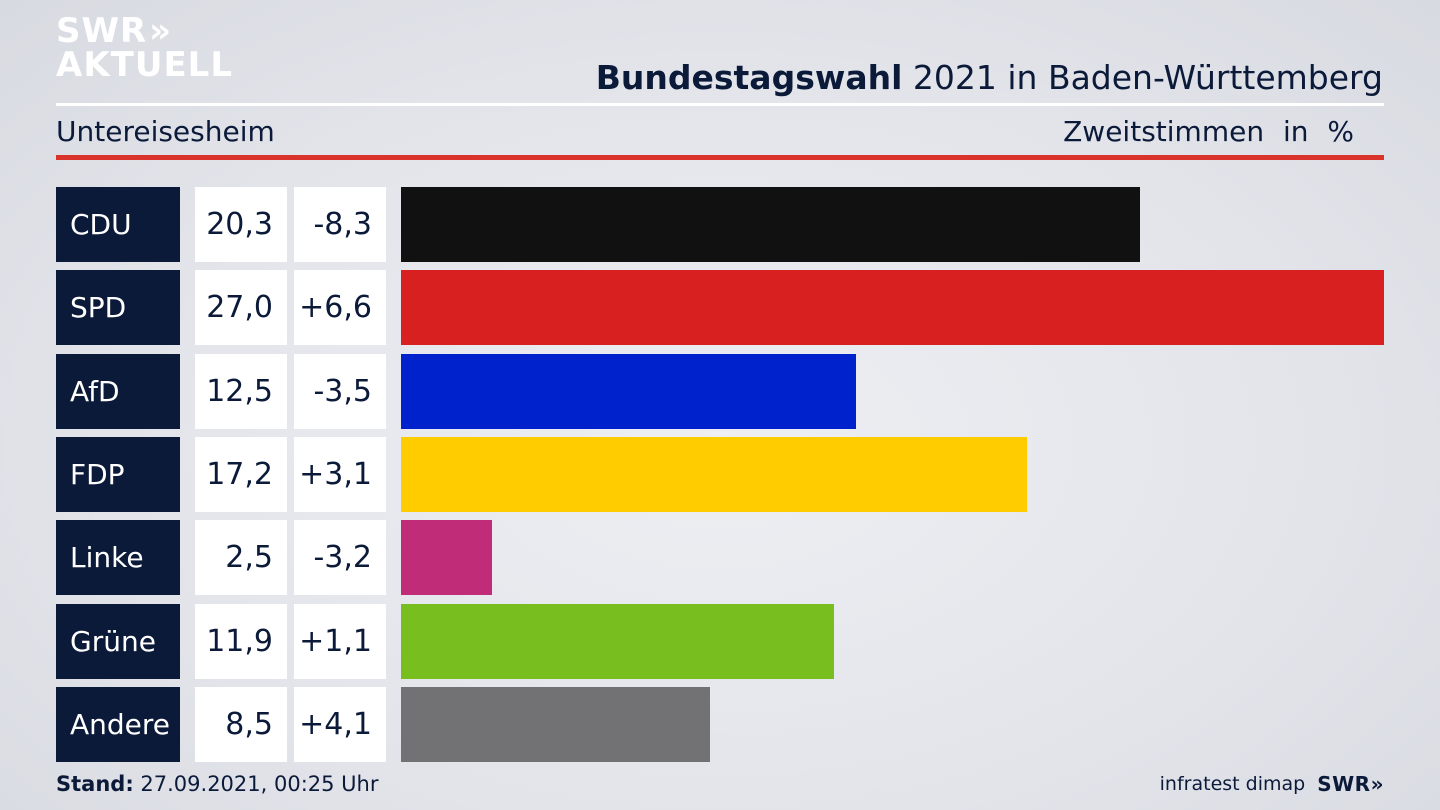 This screenshot has width=1440, height=810. What do you see at coordinates (446, 557) in the screenshot?
I see `bar-linke` at bounding box center [446, 557].